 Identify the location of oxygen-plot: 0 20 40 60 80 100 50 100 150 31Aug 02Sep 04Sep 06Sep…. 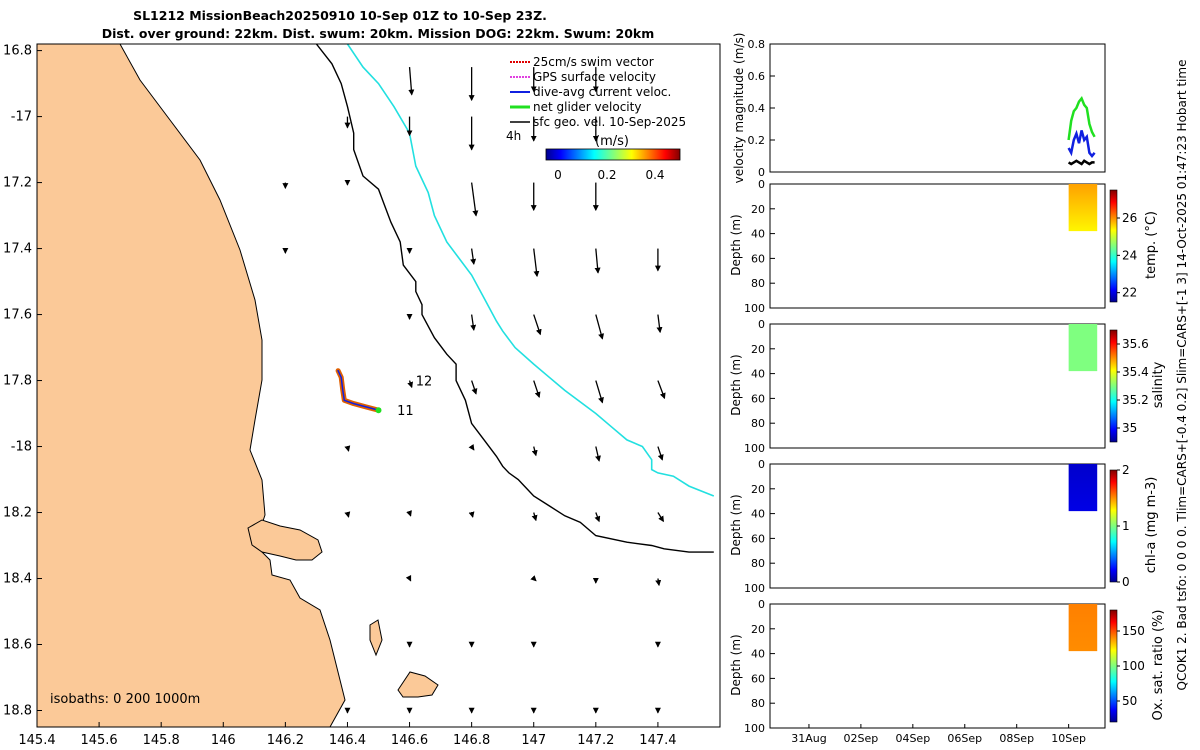
(944, 671).